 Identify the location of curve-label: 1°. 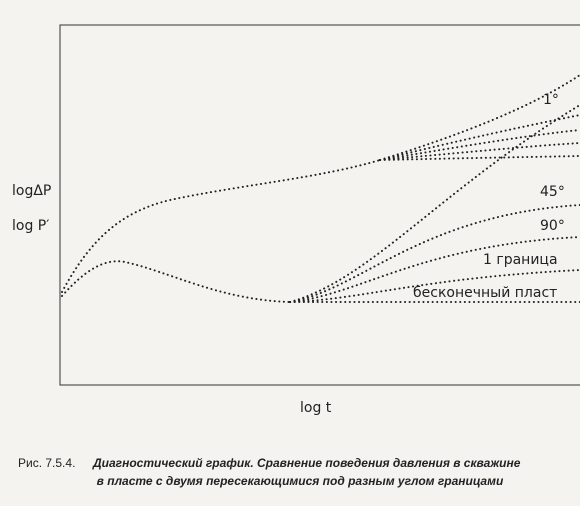
(551, 100).